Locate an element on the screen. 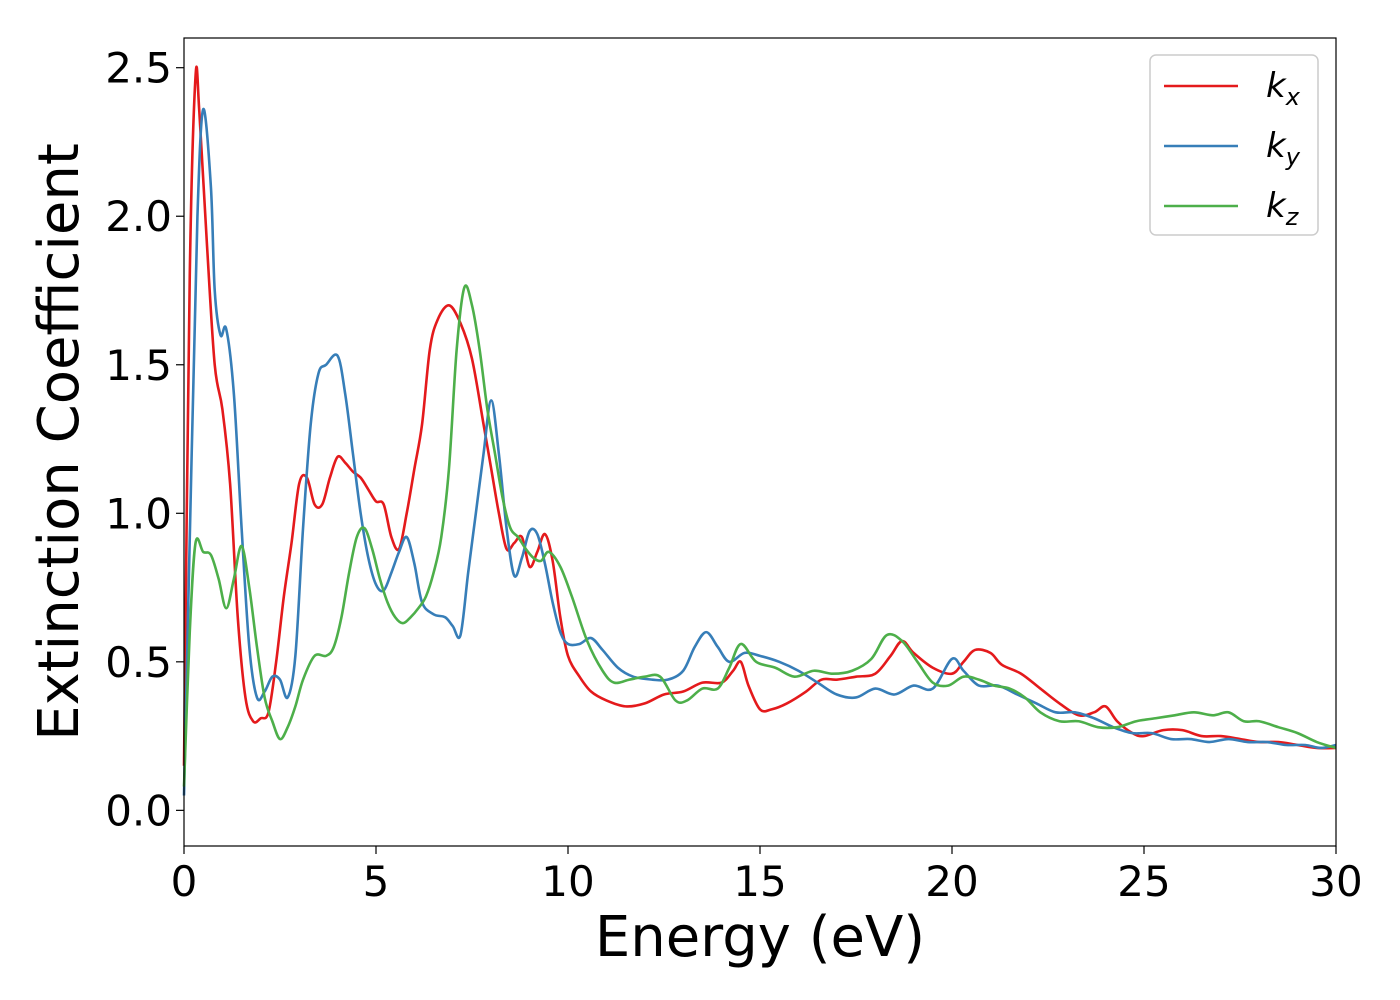 The height and width of the screenshot is (1000, 1400). x-tick-label: 30 is located at coordinates (1335, 881).